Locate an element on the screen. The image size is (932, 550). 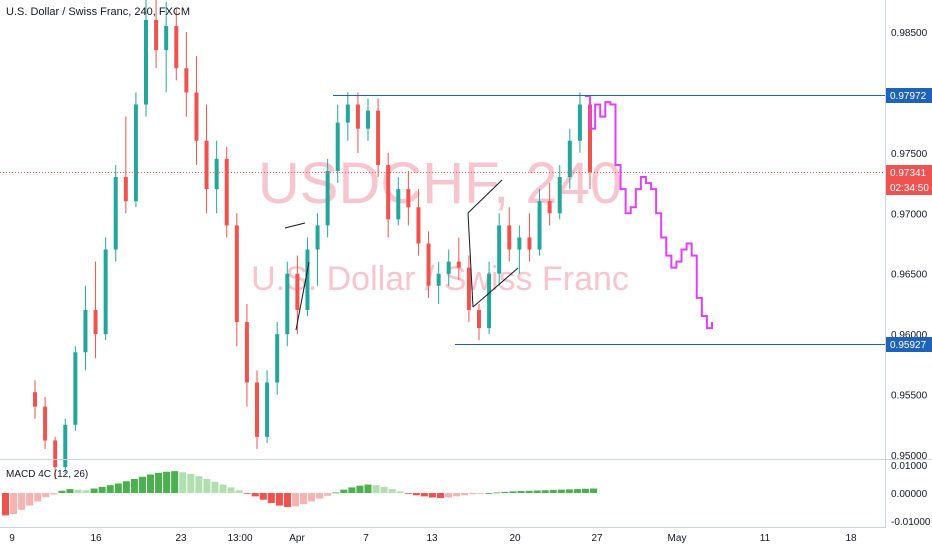
chart-title: U.S. Dollar / Swiss Franc, 240, FXCM is located at coordinates (98, 12).